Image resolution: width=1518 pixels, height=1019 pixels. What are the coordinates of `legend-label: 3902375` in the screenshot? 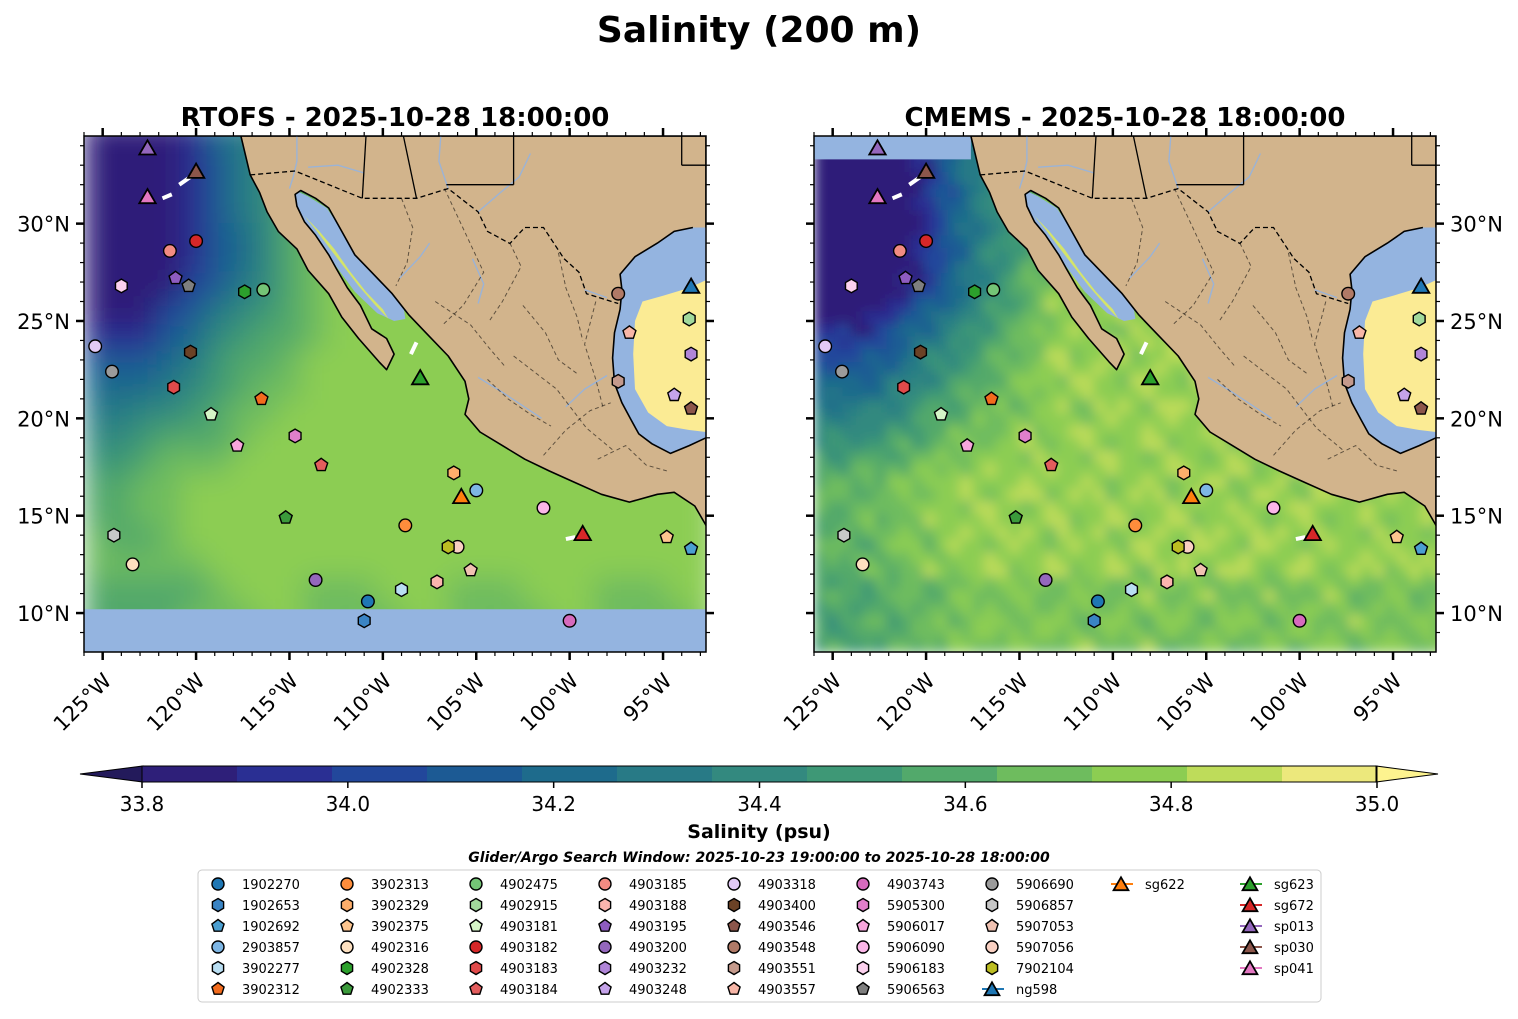 It's located at (400, 927).